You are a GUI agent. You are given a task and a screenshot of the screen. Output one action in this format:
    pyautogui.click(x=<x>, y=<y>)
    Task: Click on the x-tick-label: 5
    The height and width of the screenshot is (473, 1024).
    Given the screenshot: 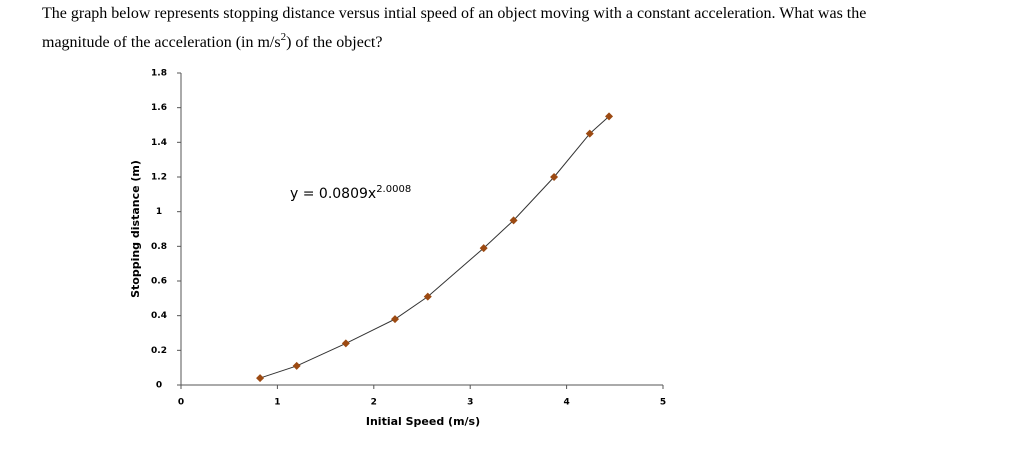 What is the action you would take?
    pyautogui.click(x=663, y=403)
    